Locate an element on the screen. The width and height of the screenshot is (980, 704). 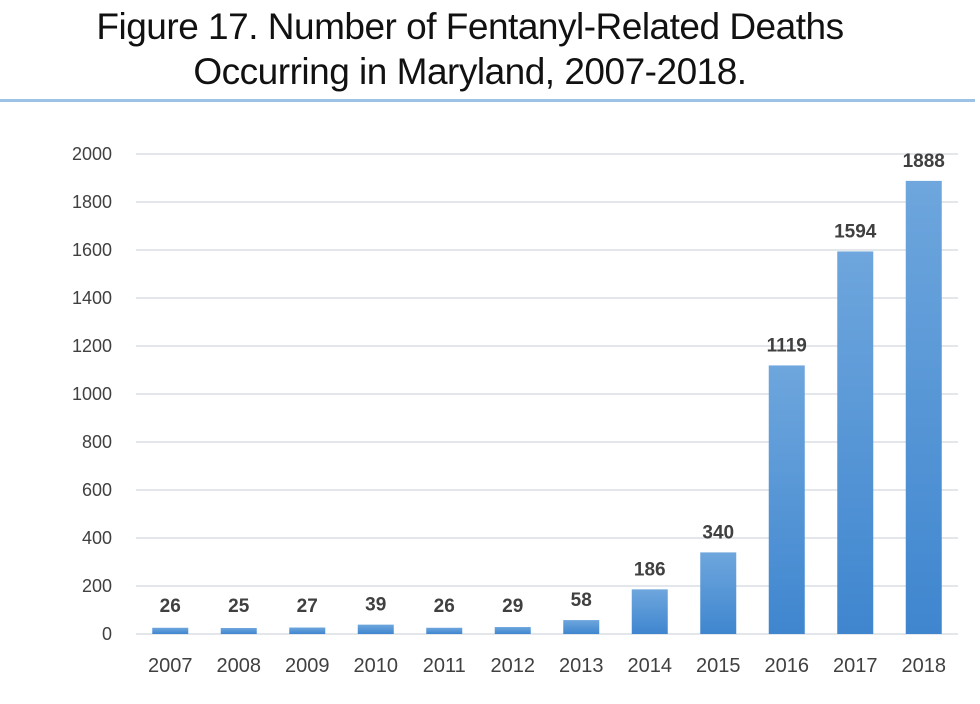
bar-2009 is located at coordinates (307, 630).